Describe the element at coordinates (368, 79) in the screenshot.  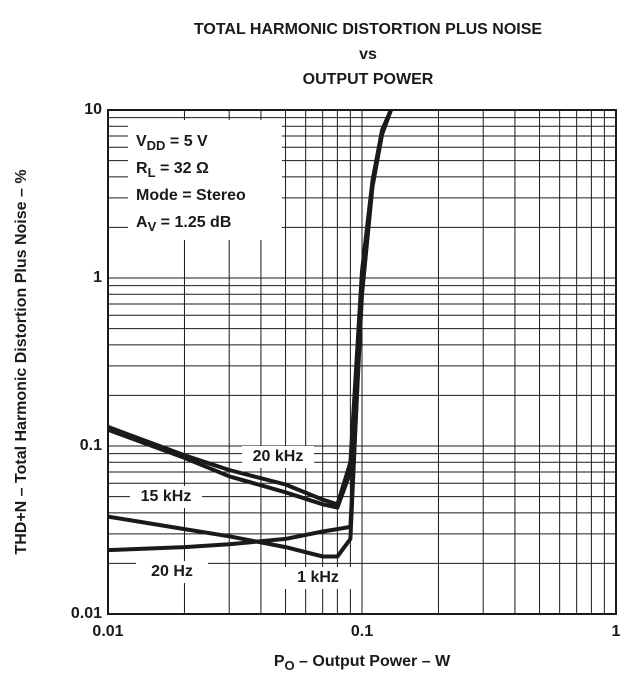
I see `chart-title: OUTPUT POWER` at that location.